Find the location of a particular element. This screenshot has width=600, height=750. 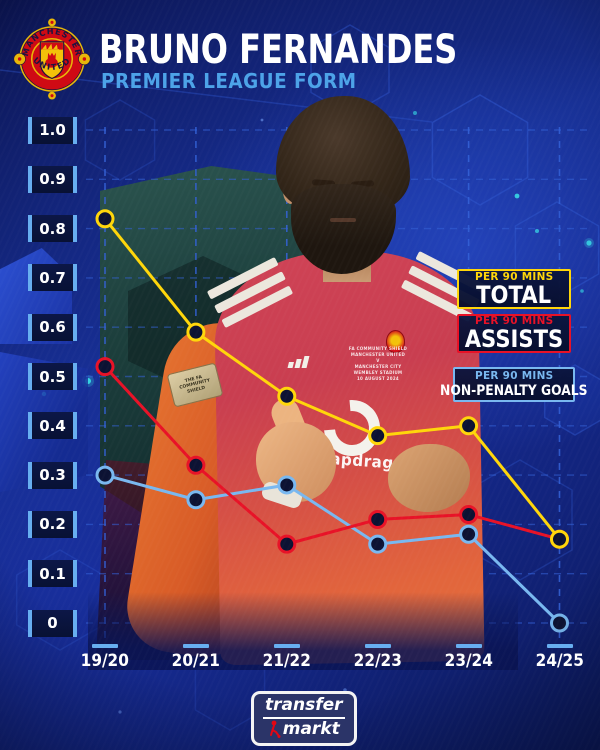

legend-assists-sublabel: PER 90 MINS is located at coordinates (514, 321).